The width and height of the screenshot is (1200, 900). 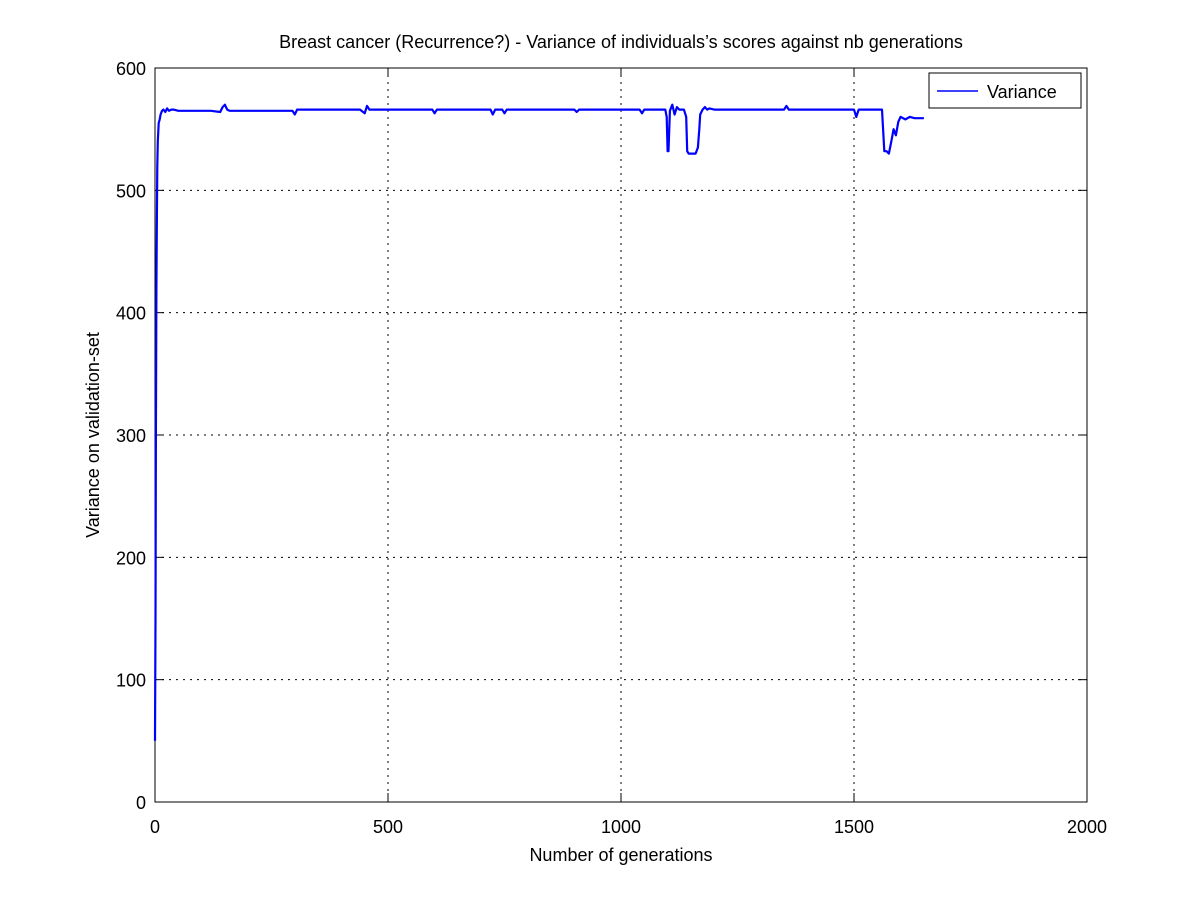 I want to click on x-tick-label: 0, so click(x=155, y=827).